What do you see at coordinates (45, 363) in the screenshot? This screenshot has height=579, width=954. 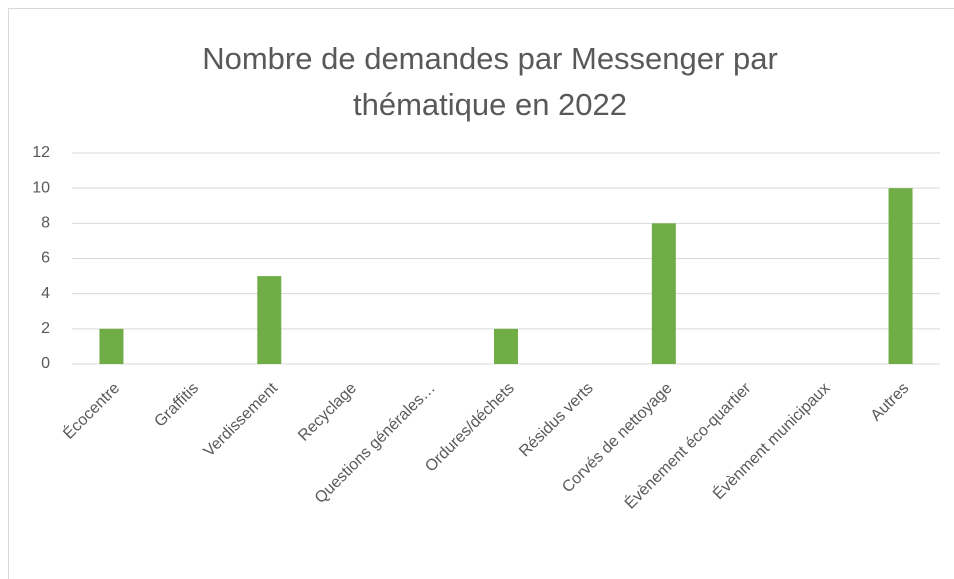 I see `y-tick-label: 0` at bounding box center [45, 363].